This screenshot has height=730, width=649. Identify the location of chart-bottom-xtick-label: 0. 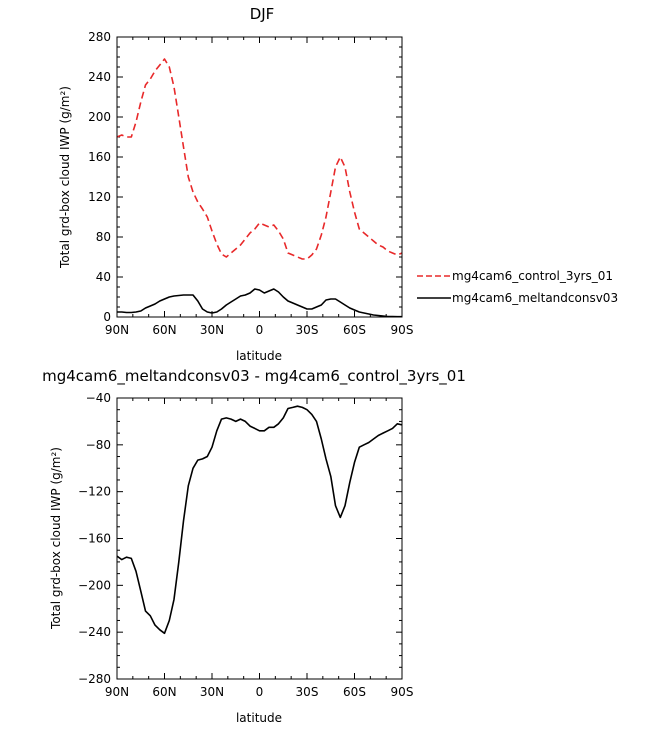
(260, 692).